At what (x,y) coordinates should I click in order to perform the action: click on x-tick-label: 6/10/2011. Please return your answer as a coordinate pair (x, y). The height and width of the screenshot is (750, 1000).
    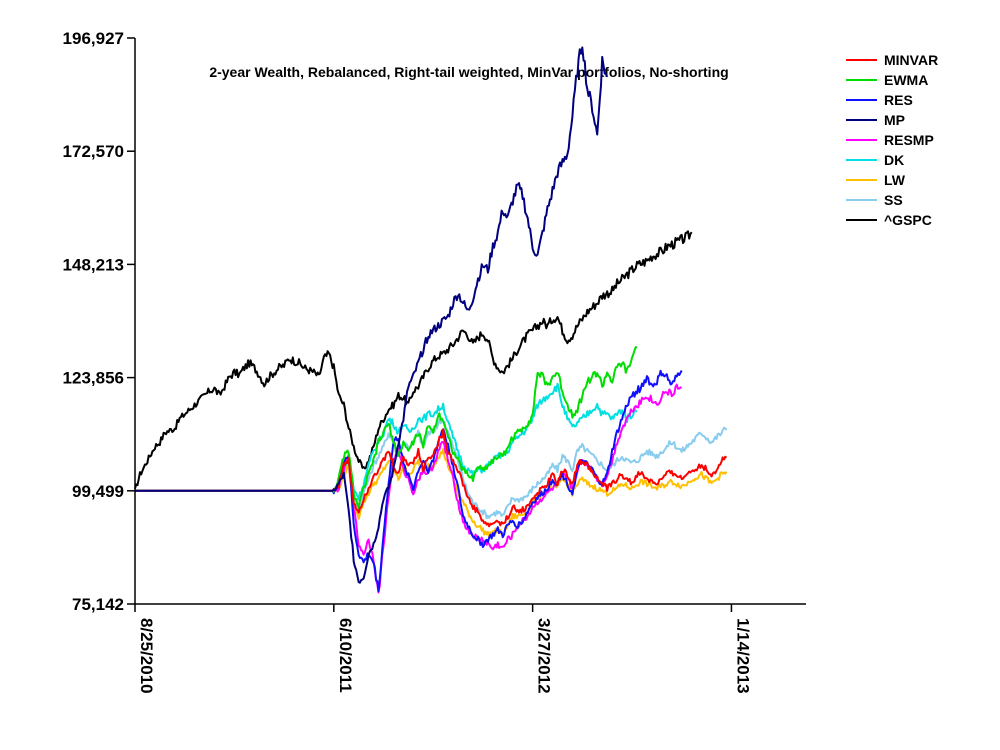
    Looking at the image, I should click on (345, 655).